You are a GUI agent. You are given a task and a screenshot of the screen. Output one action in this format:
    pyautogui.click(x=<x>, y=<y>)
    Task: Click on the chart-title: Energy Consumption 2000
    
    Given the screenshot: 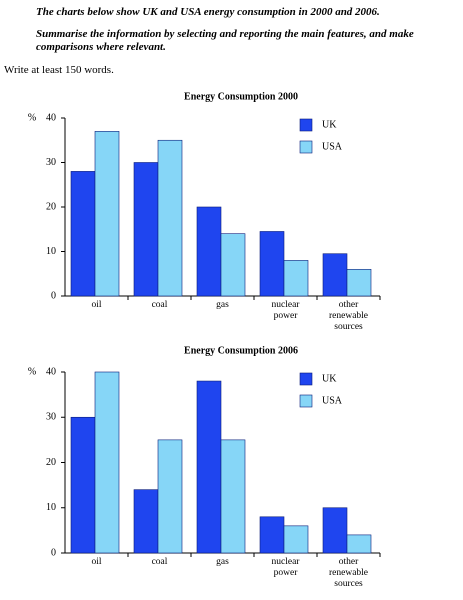 What is the action you would take?
    pyautogui.click(x=241, y=96)
    